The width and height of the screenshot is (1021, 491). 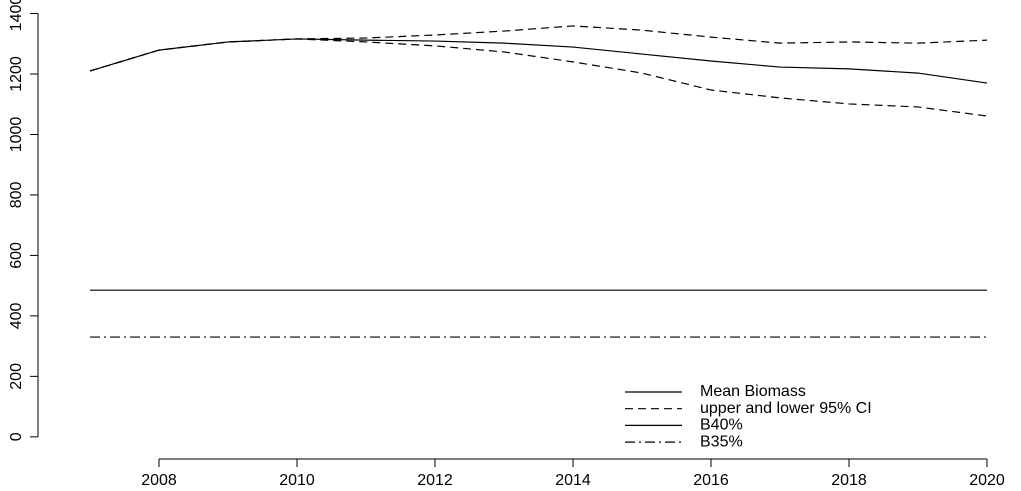 What do you see at coordinates (16, 135) in the screenshot?
I see `y-tick-label: 1000` at bounding box center [16, 135].